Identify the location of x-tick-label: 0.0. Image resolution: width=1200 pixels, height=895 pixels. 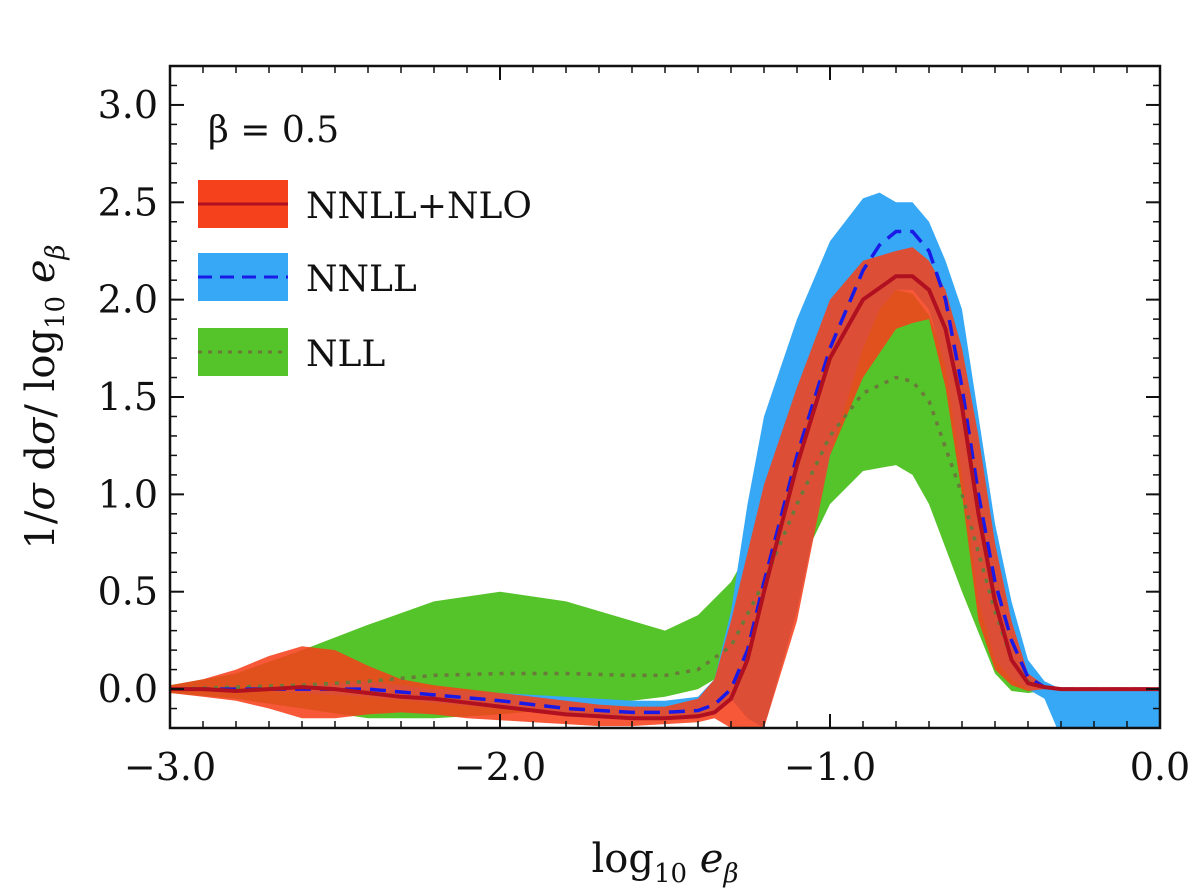
(1160, 767).